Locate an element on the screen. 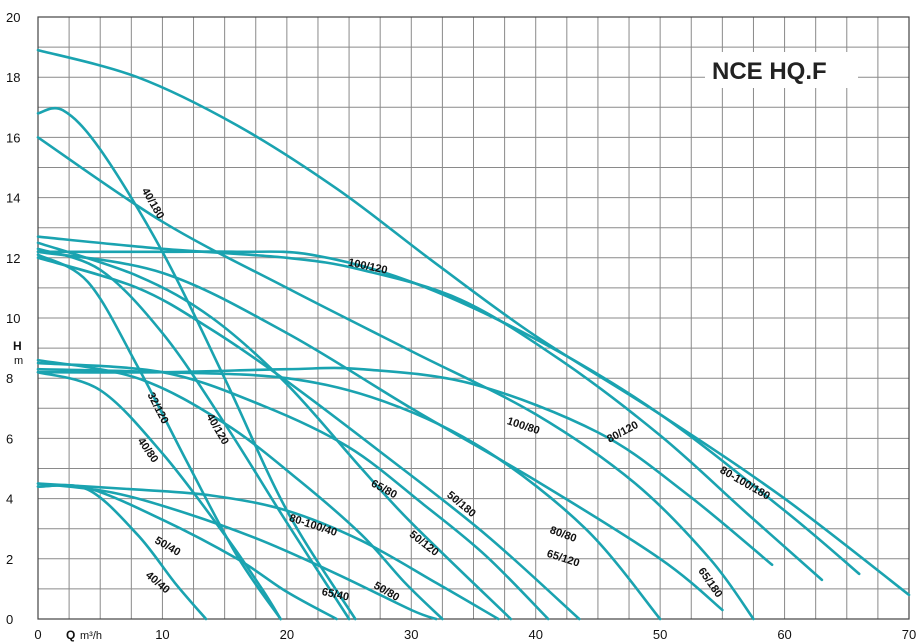 The image size is (919, 643). curve-label-50-120: 50/120 is located at coordinates (424, 544).